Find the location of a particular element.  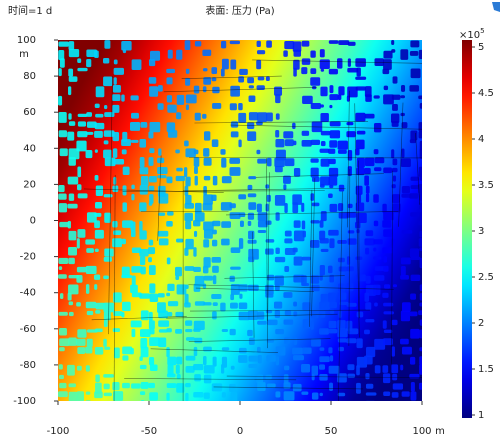

x-tick-label: -100 is located at coordinates (58, 431).